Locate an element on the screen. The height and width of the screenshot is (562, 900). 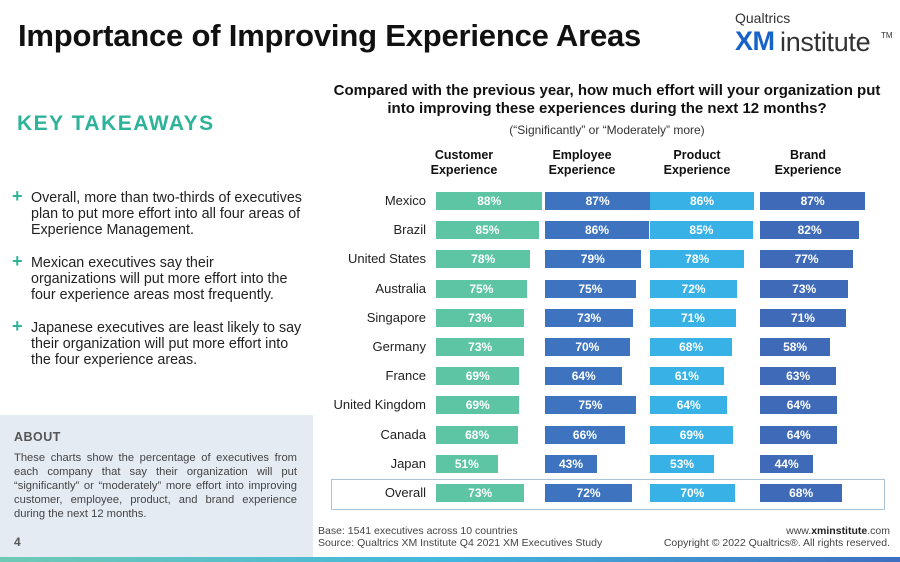
page-title: Importance of Improving Experience Areas is located at coordinates (330, 35).